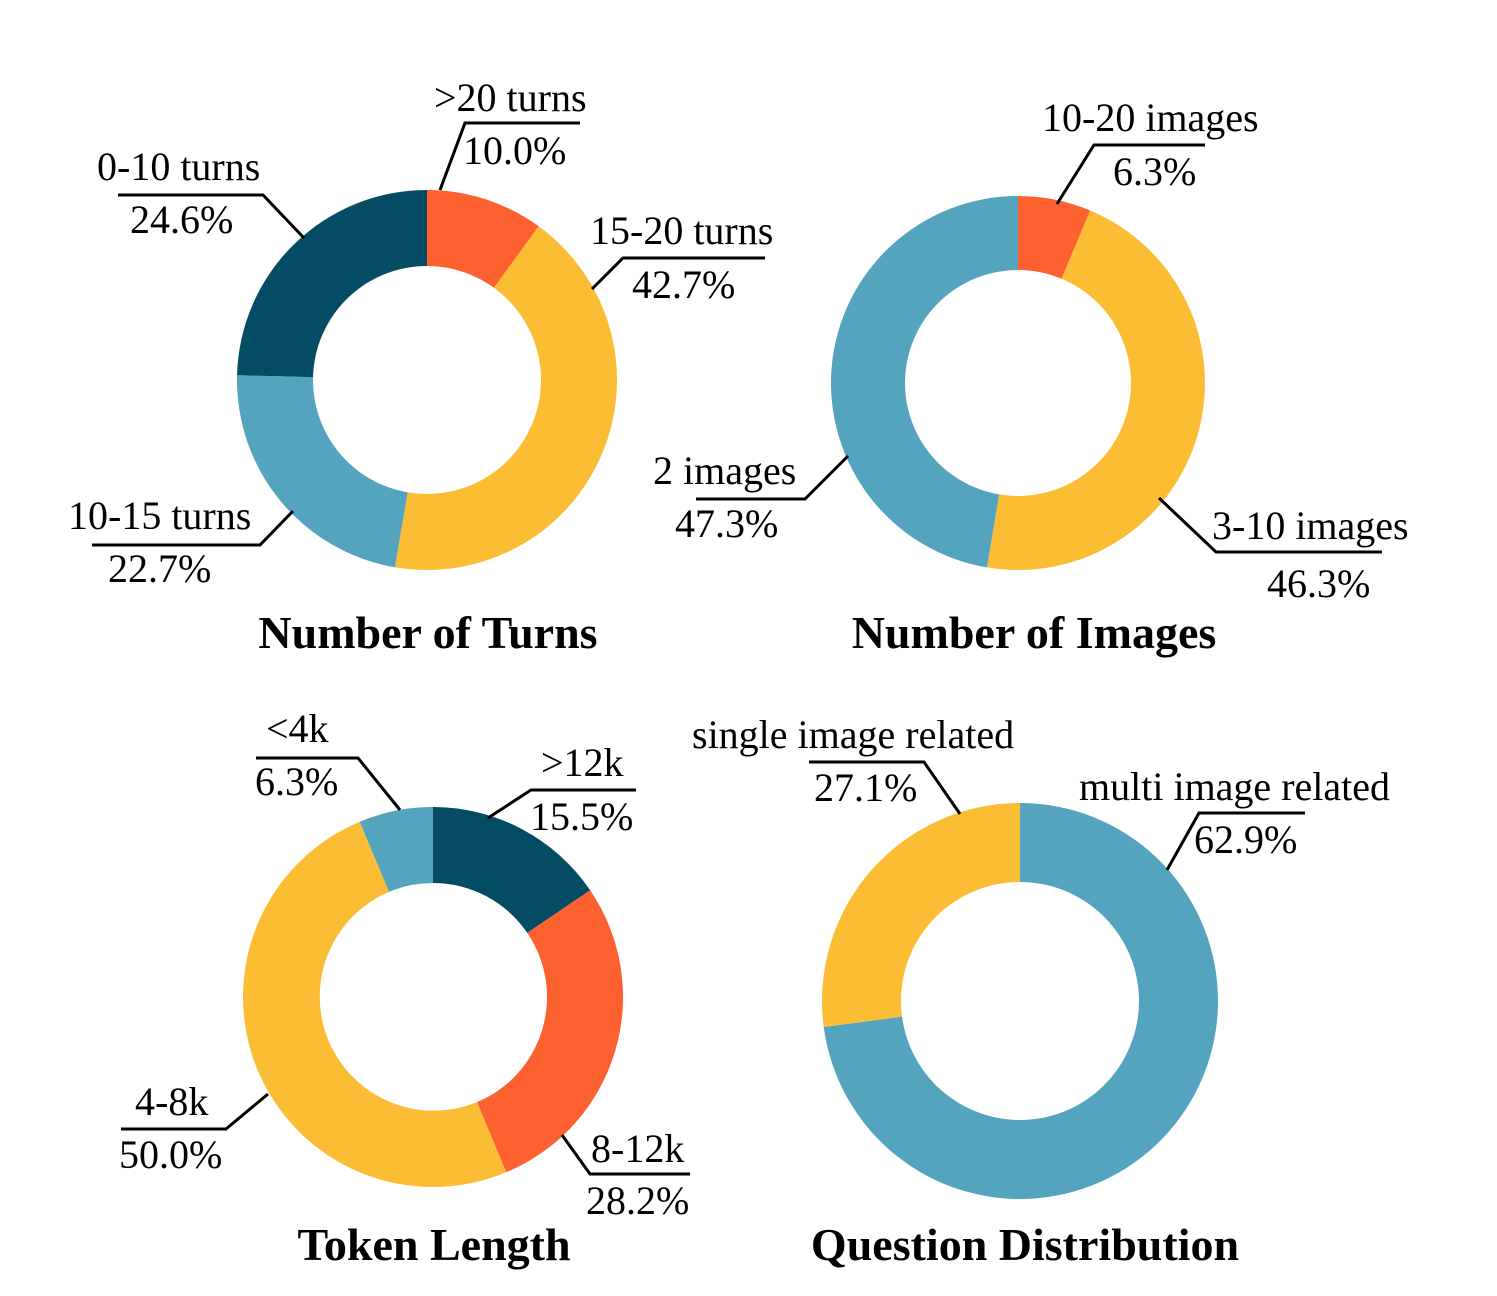  I want to click on chart-title: Number of Turns, so click(427, 632).